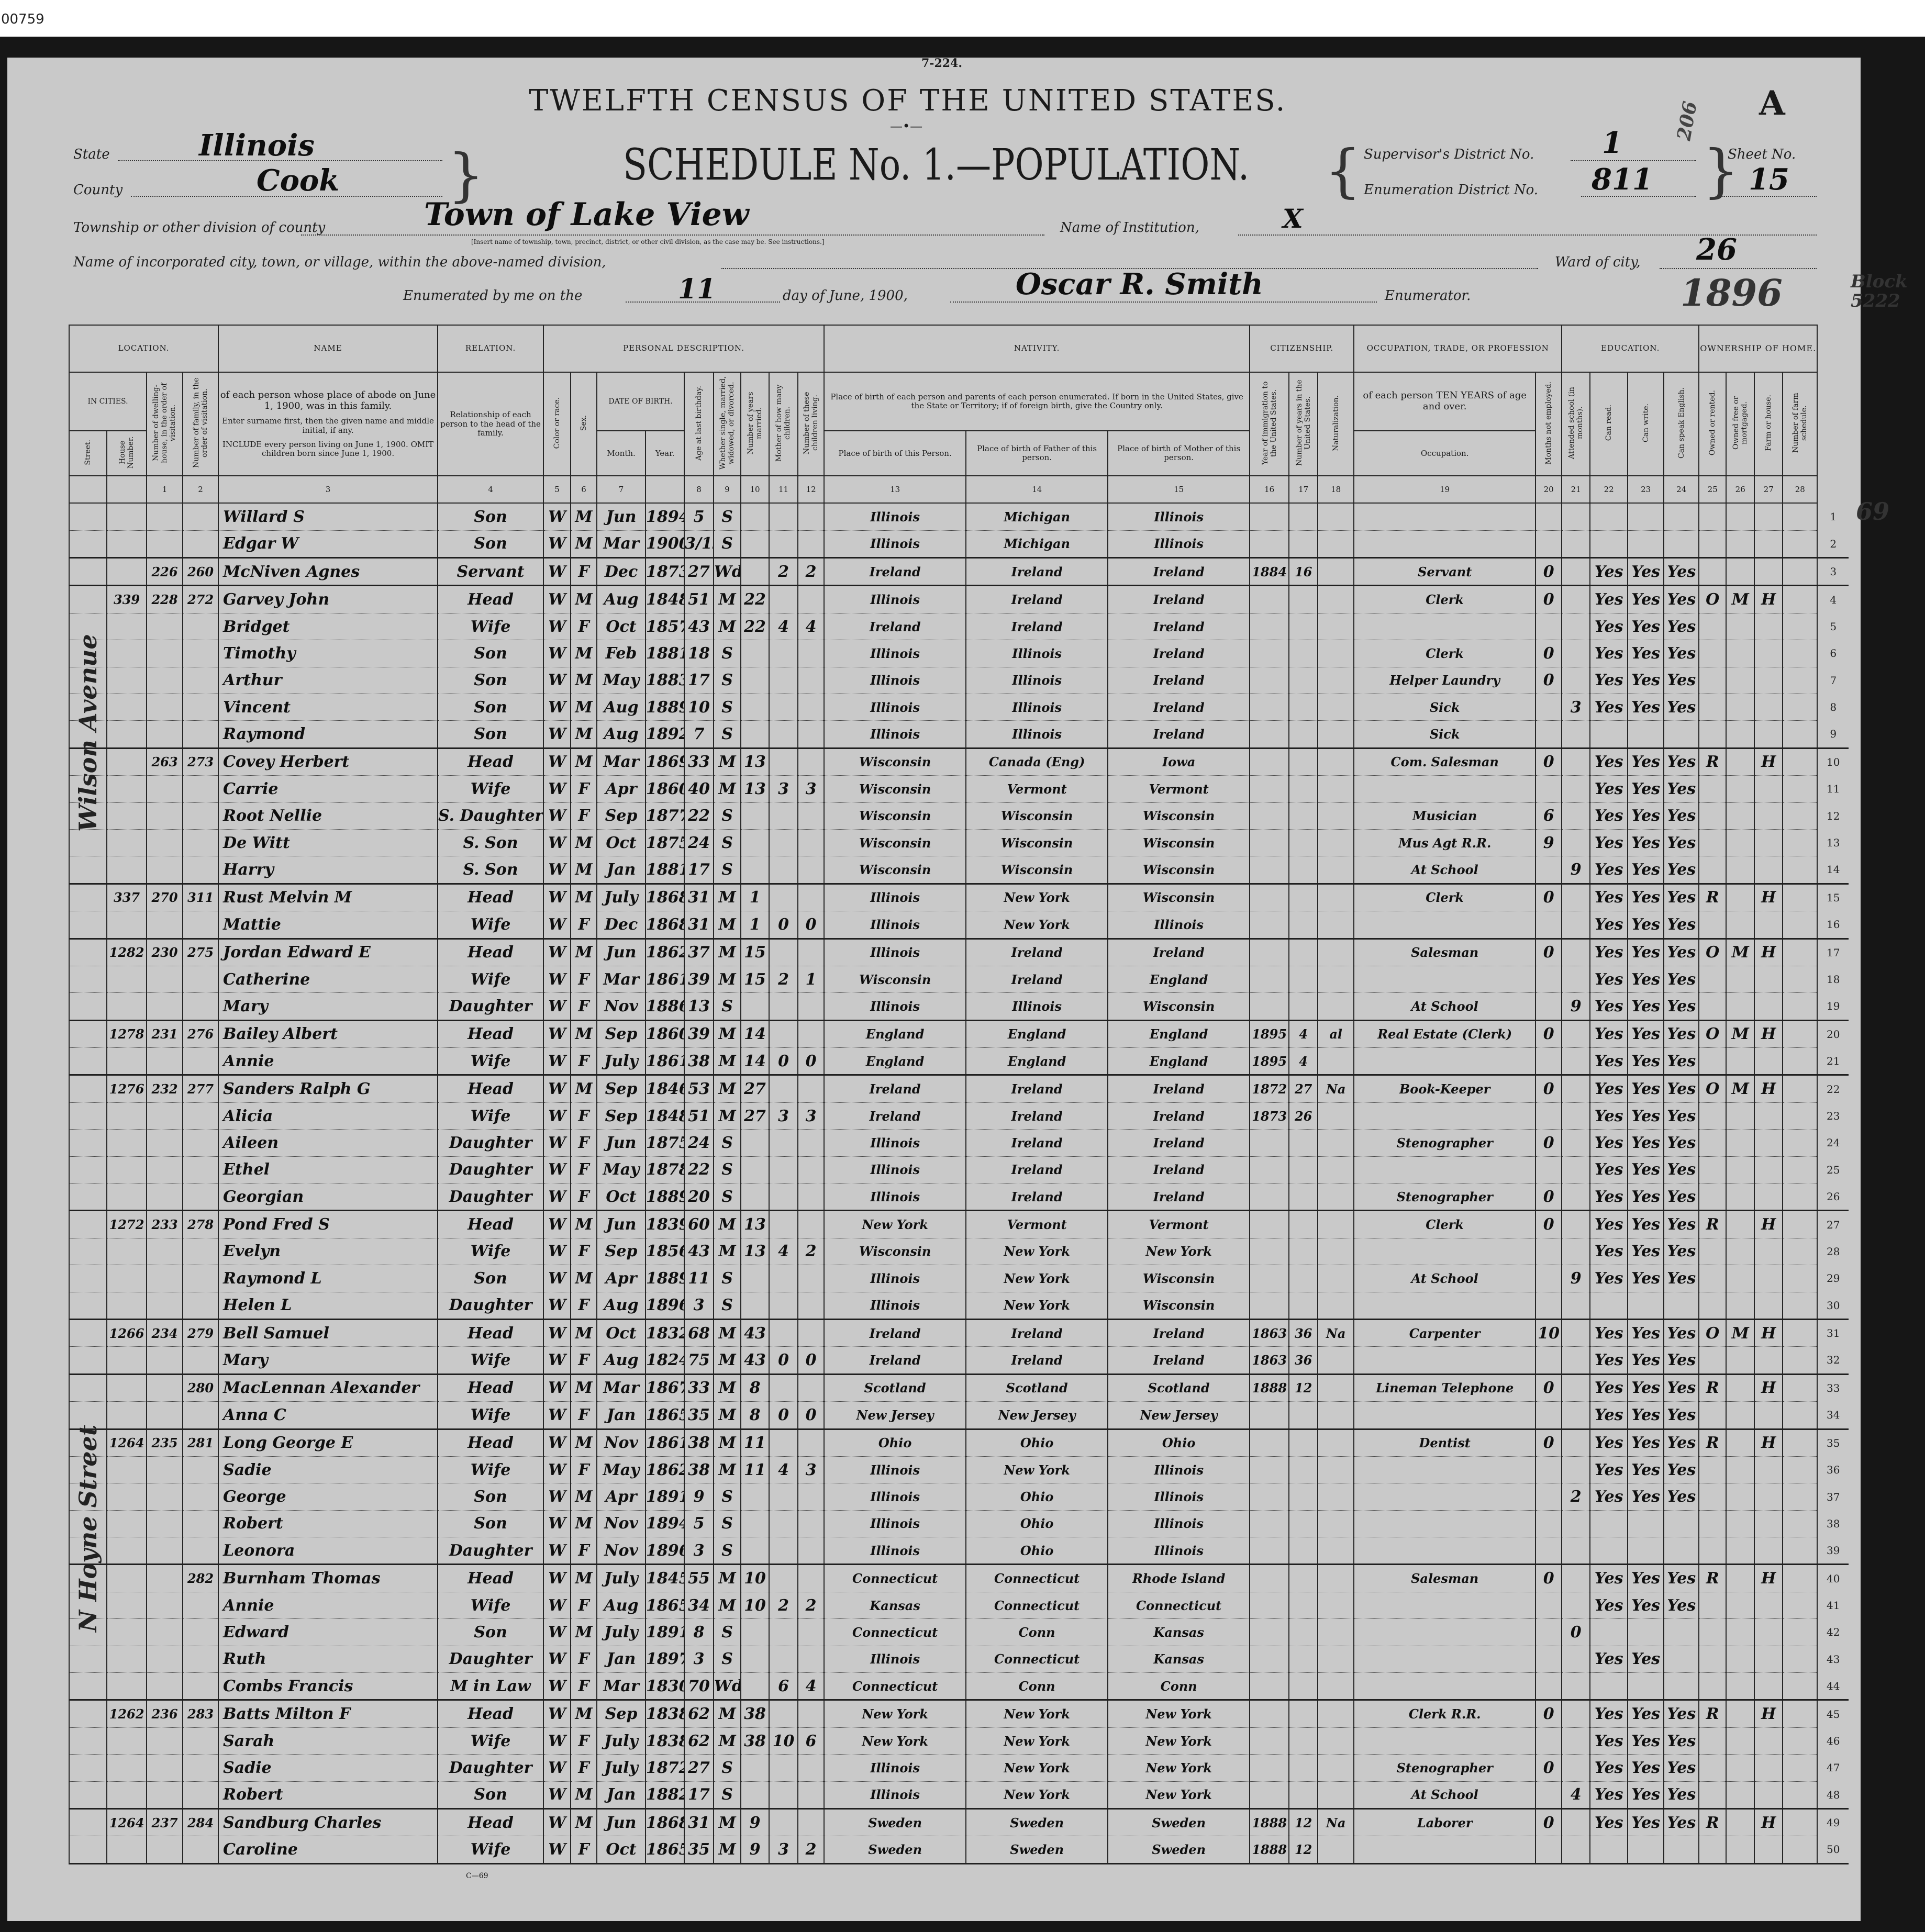 The image size is (1925, 1932). I want to click on institution-label: Name of Institution,, so click(1130, 228).